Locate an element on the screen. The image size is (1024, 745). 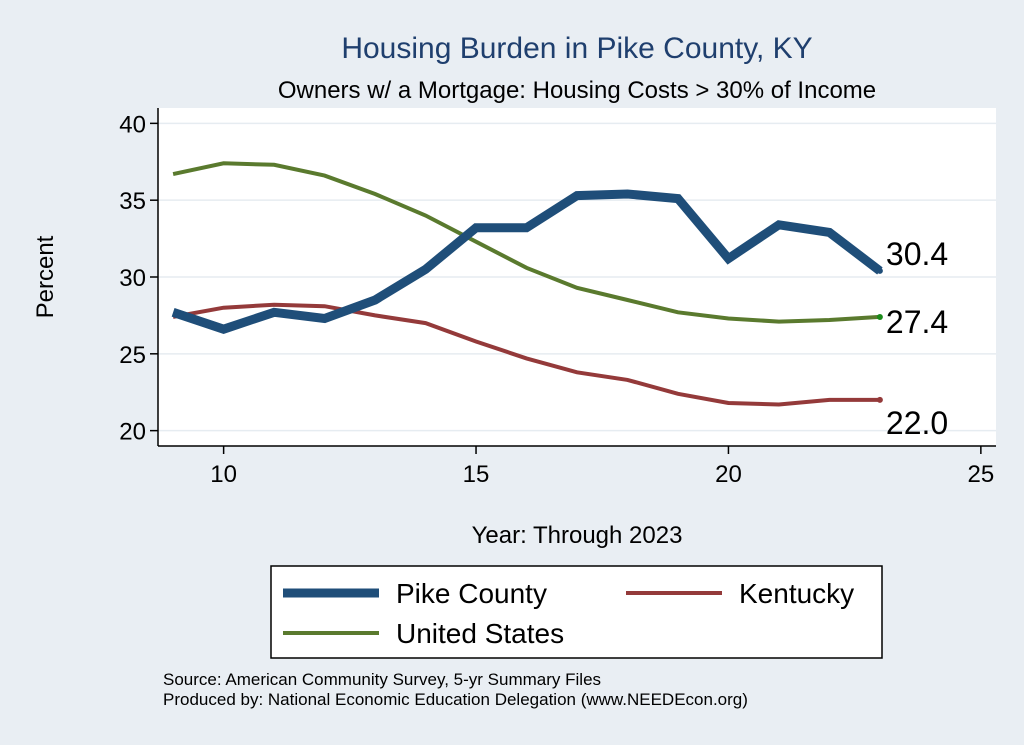
legend-label: Pike County is located at coordinates (471, 593).